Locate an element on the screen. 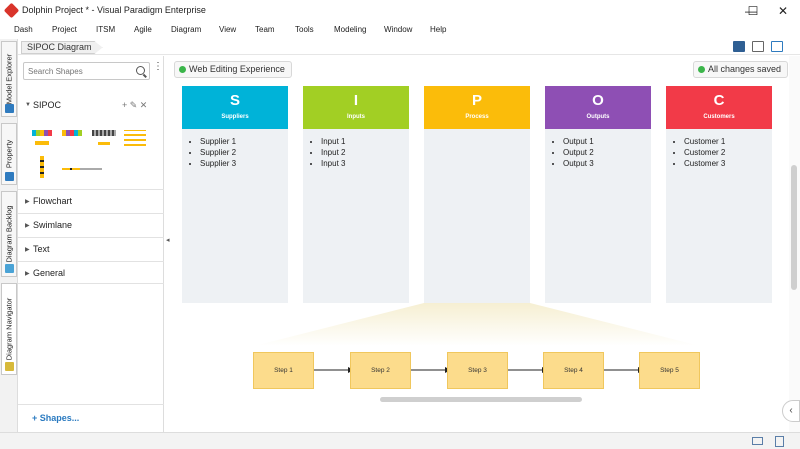 This screenshot has height=449, width=800. pin-icon is located at coordinates (739, 46).